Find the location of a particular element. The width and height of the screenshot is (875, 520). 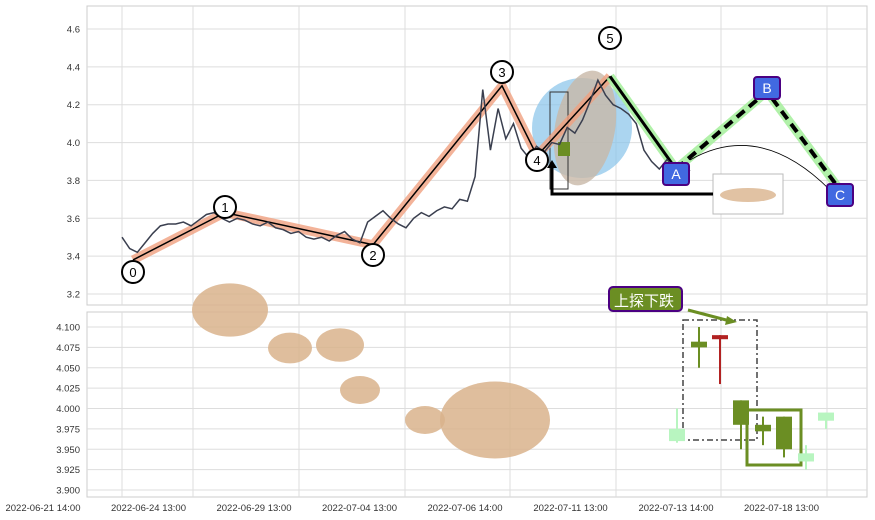

y-tick-label: 3.2 is located at coordinates (73, 295).